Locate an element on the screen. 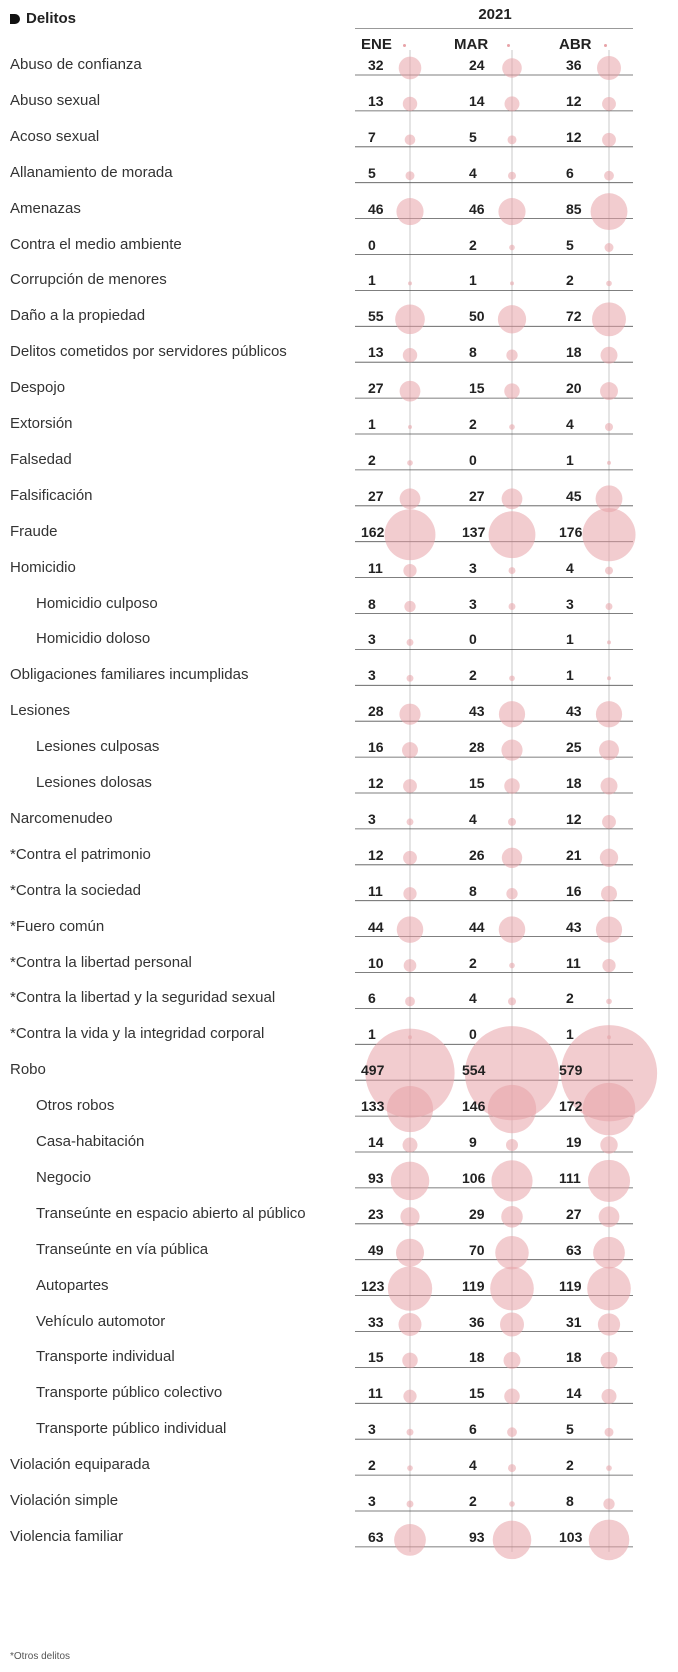 This screenshot has width=678, height=1672. value-label: 21 is located at coordinates (574, 854).